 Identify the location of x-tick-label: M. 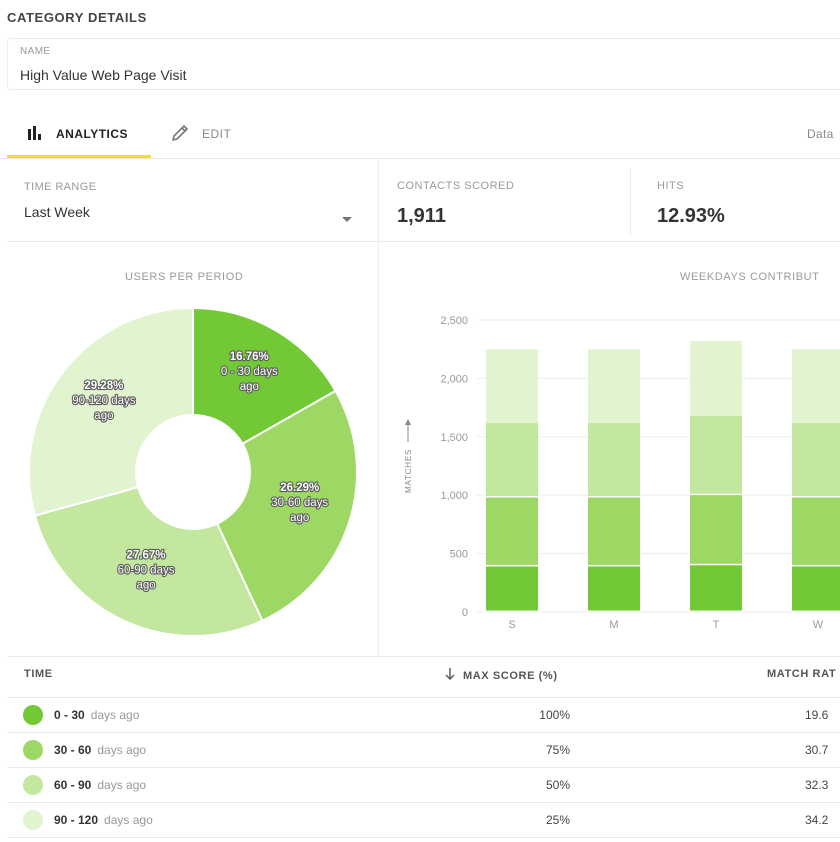
(613, 625).